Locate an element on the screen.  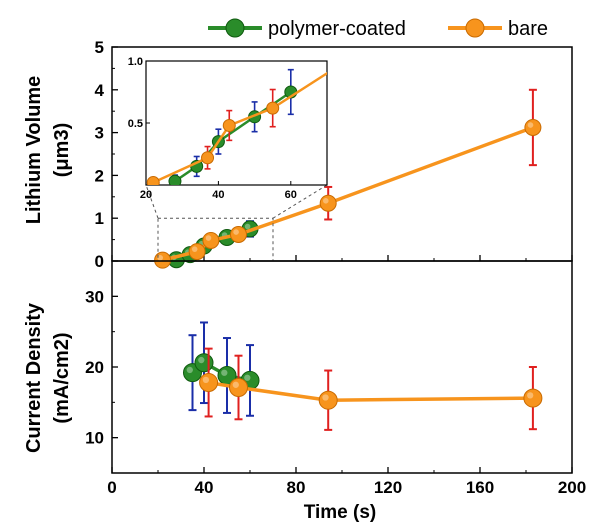
top-ylabel-line1: Lithium Volume is located at coordinates (34, 150).